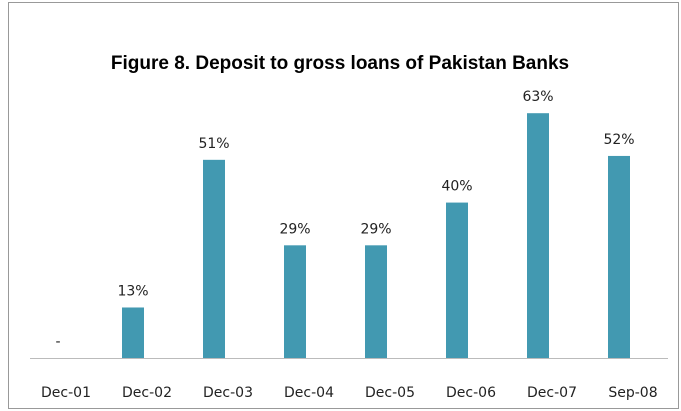  I want to click on x-tick-label: Dec-05, so click(390, 393).